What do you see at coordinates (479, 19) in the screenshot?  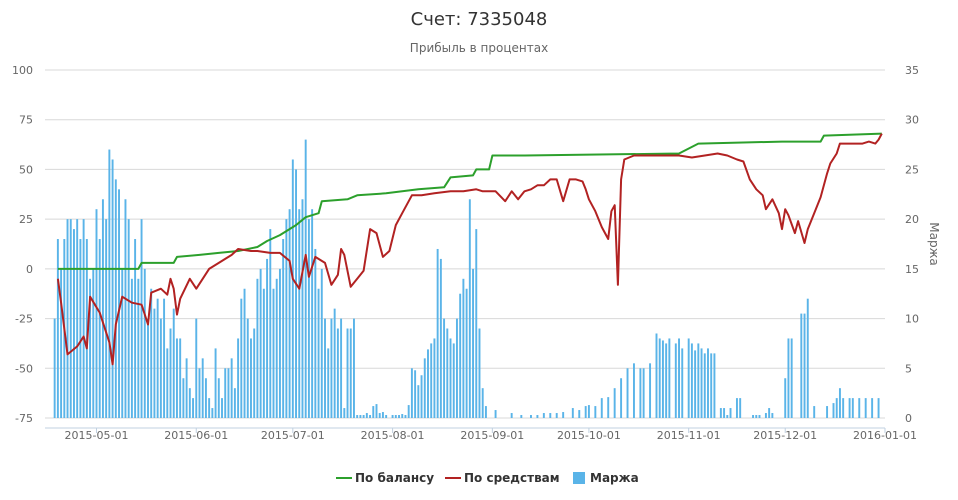 I see `chart-title: Счет: 7335048` at bounding box center [479, 19].